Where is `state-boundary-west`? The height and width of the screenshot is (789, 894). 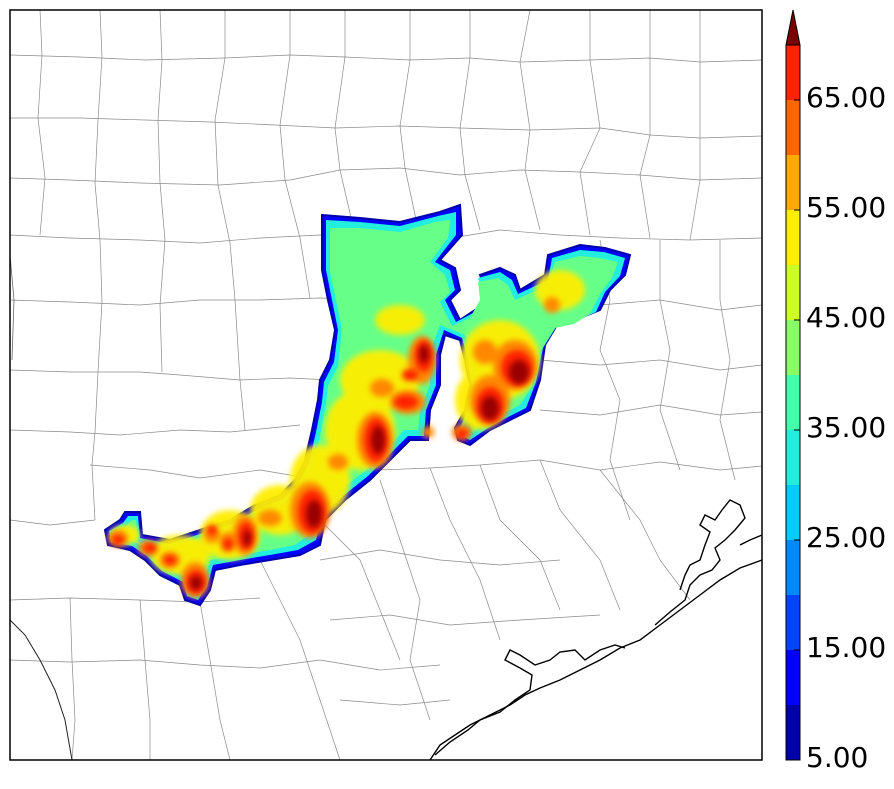 state-boundary-west is located at coordinates (12, 307).